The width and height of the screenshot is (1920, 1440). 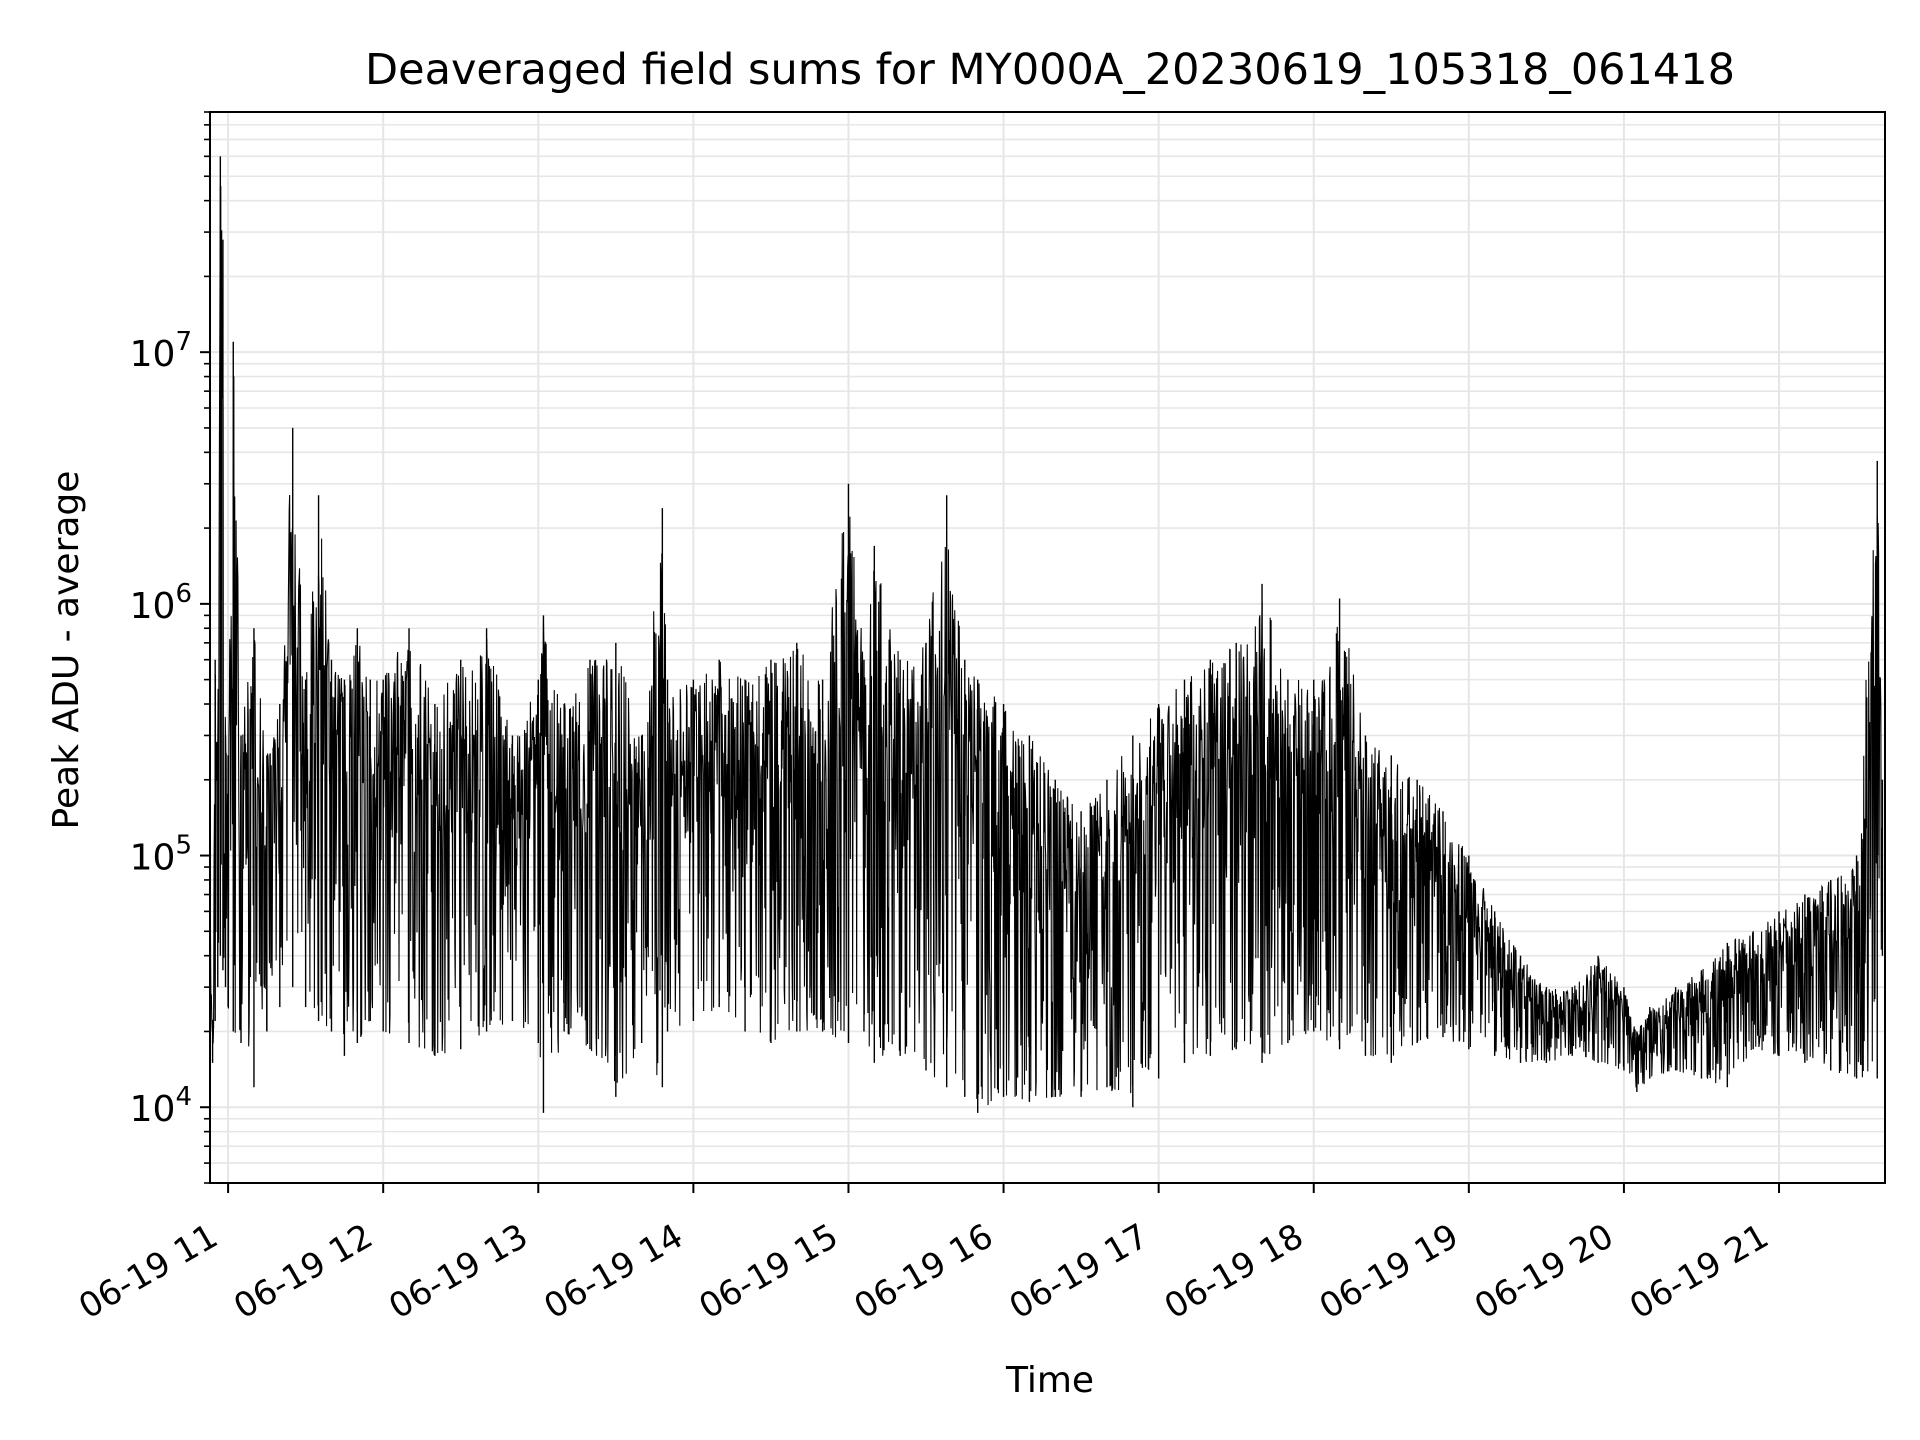 I want to click on y-tick-label: 10⁶, so click(x=161, y=603).